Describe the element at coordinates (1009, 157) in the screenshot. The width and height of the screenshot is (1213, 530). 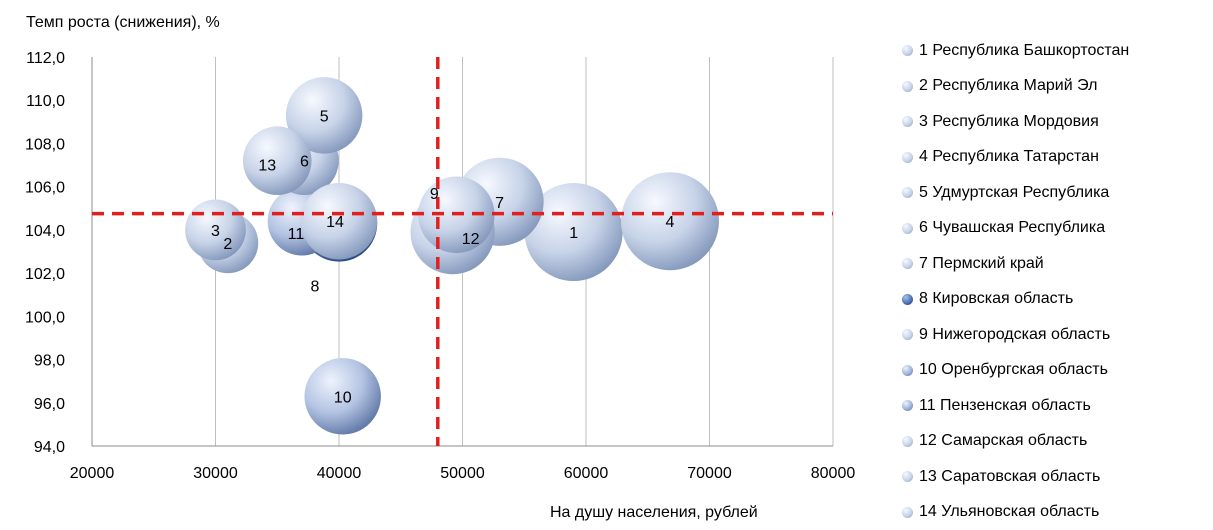
I see `legend-label: 4 Республика Татарстан` at that location.